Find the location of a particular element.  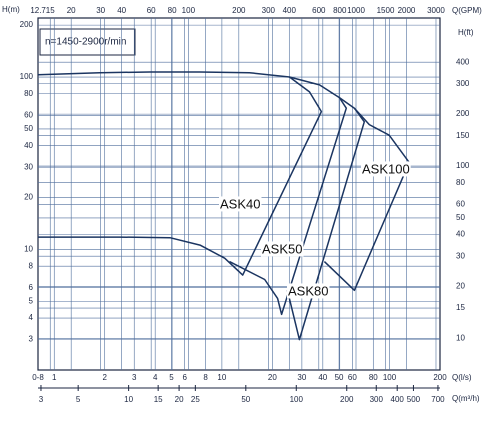

y-tick-label: 40 is located at coordinates (28, 145).